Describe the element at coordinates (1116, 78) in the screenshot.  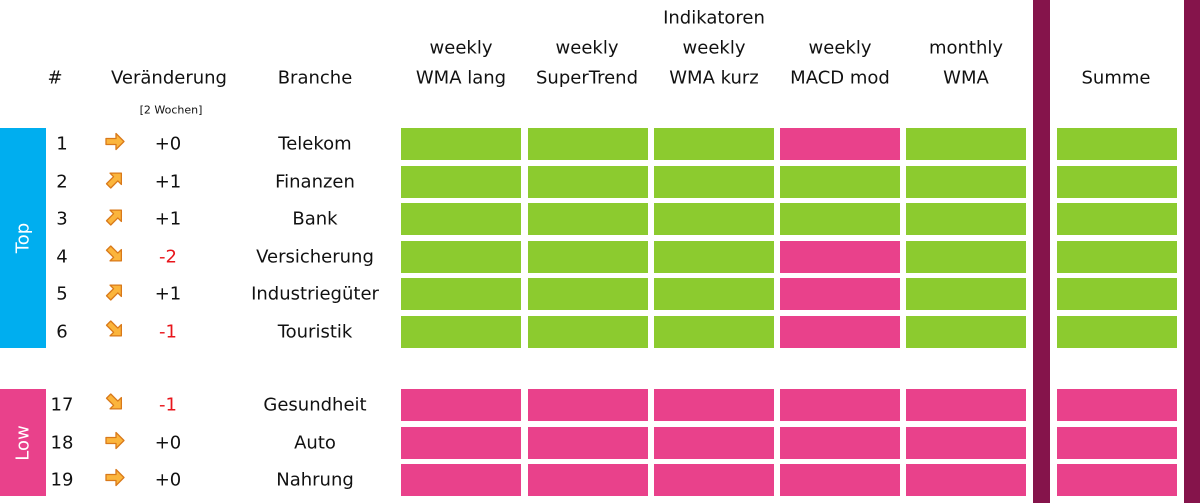
I see `header-sum: Summe` at that location.